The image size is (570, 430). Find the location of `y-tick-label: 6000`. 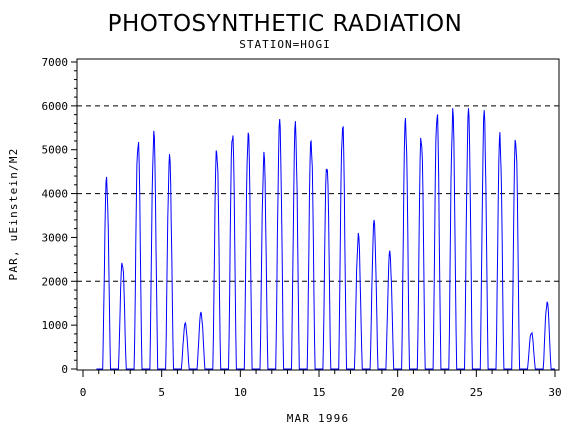

y-tick-label: 6000 is located at coordinates (55, 106).